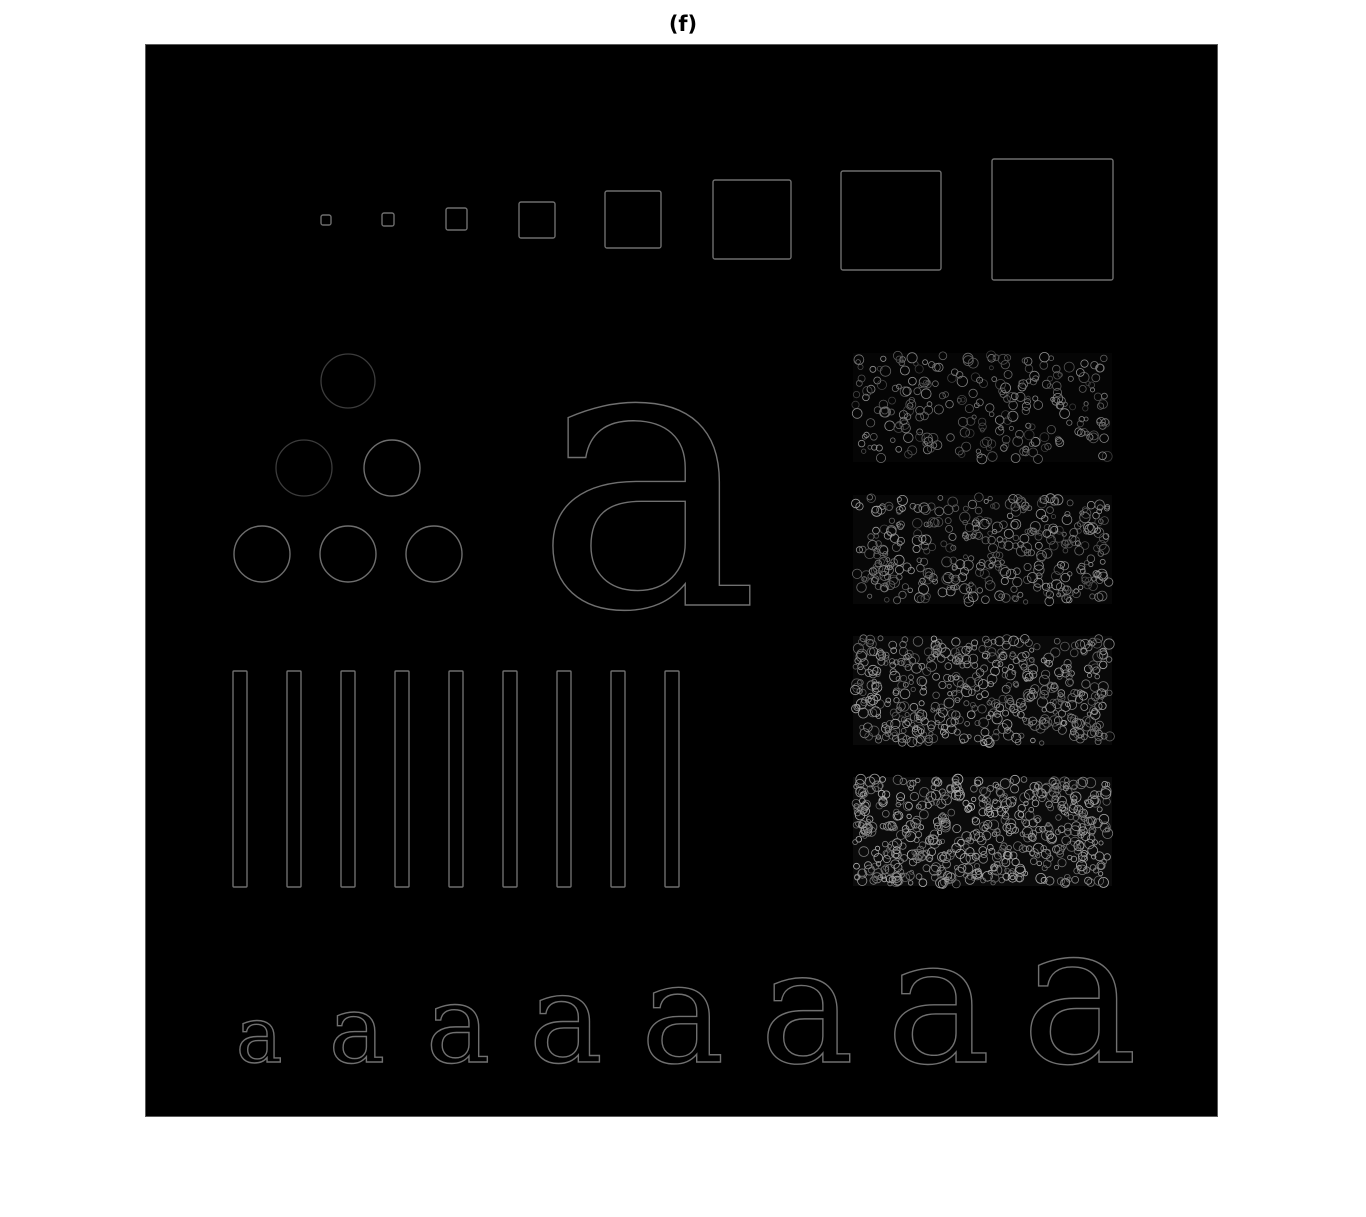 Image resolution: width=1366 pixels, height=1217 pixels. I want to click on circle-mid-left, so click(304, 468).